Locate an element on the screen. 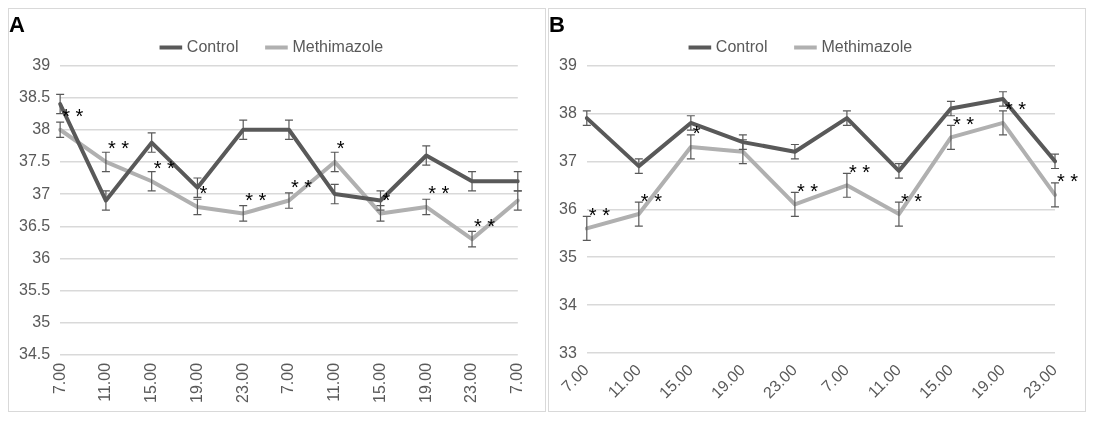 This screenshot has width=1098, height=423. y-tick-label: 36.5 is located at coordinates (35, 225).